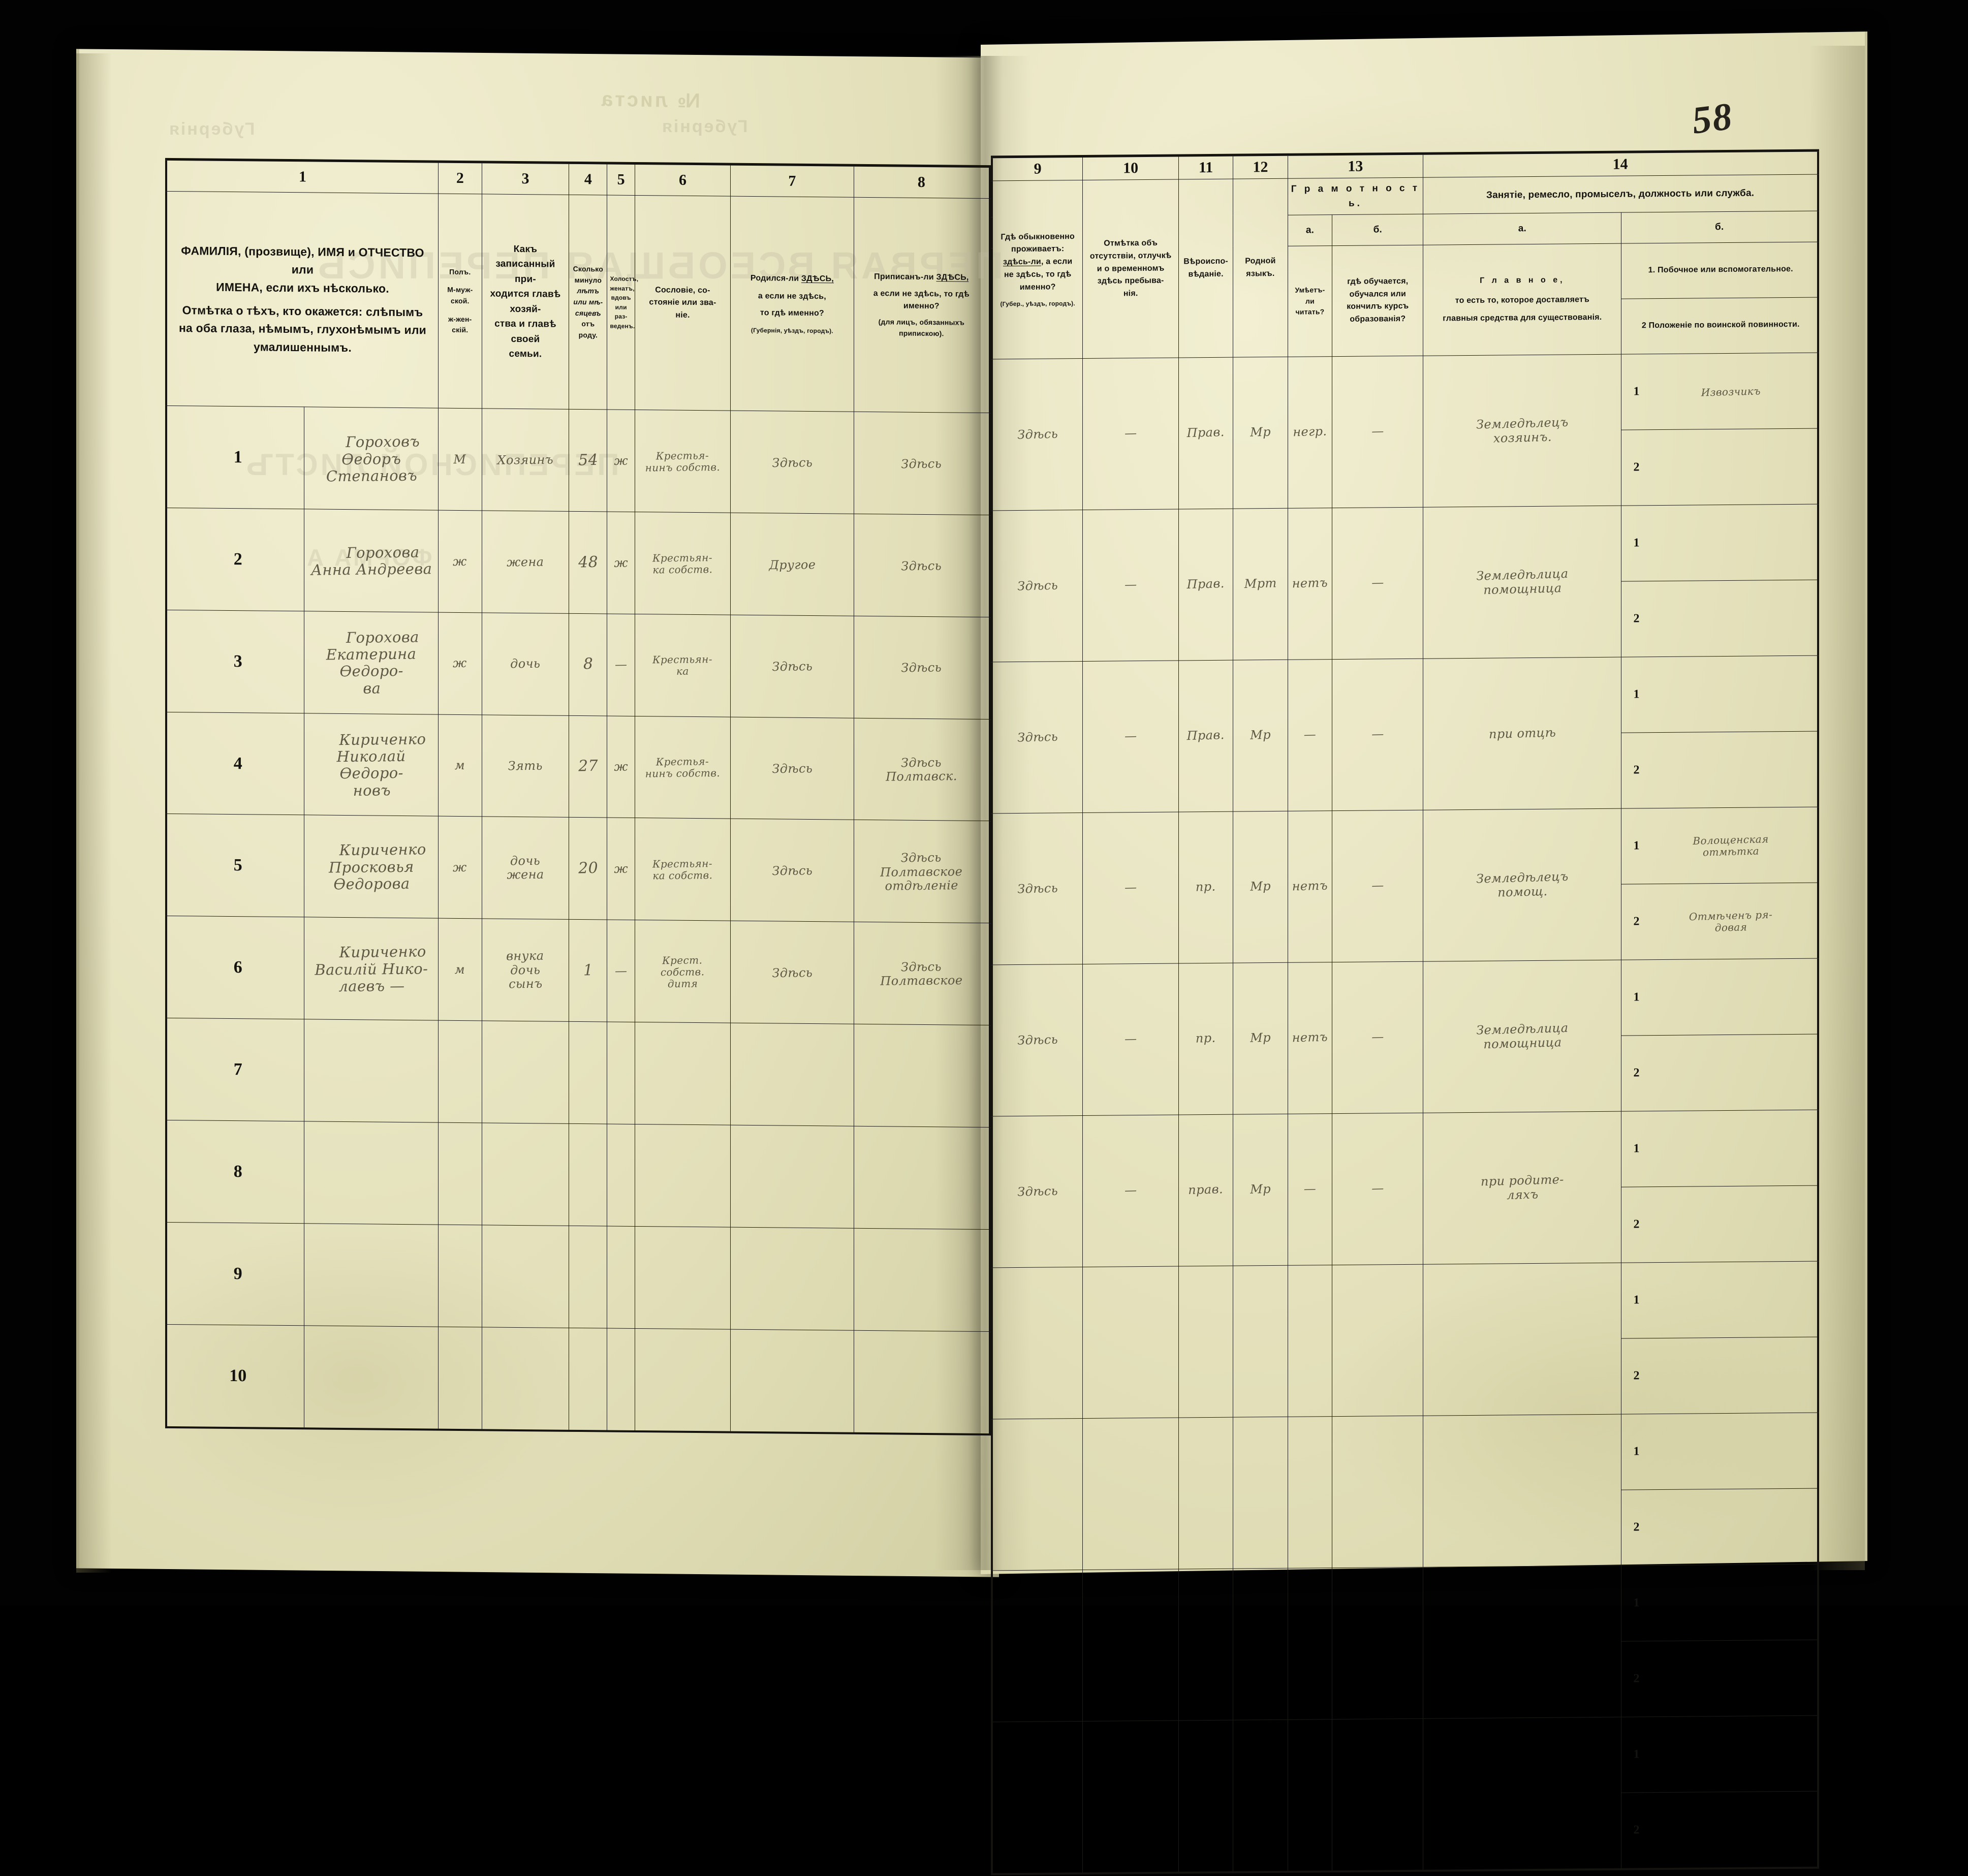 The image size is (1968, 1876). Describe the element at coordinates (525, 562) in the screenshot. I see `cell-relation: жена` at that location.